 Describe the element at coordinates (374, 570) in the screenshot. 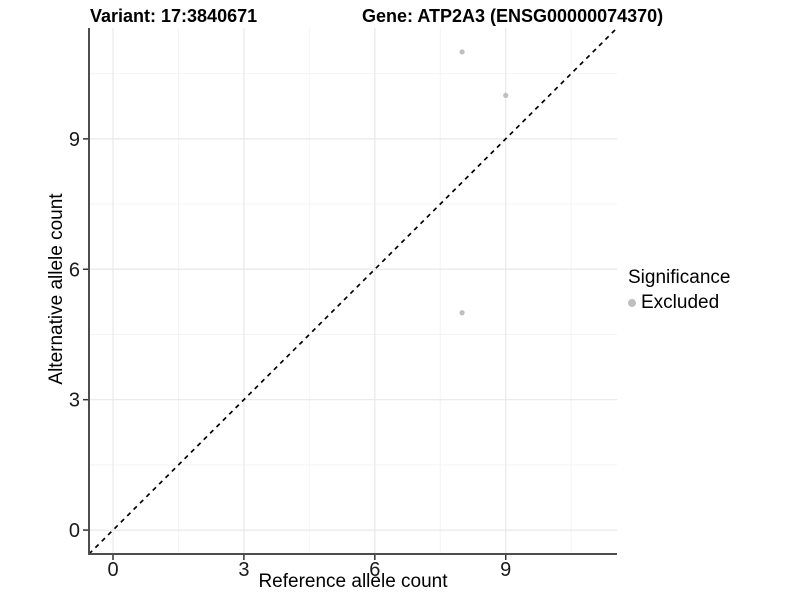

I see `x-tick-label: 6` at that location.